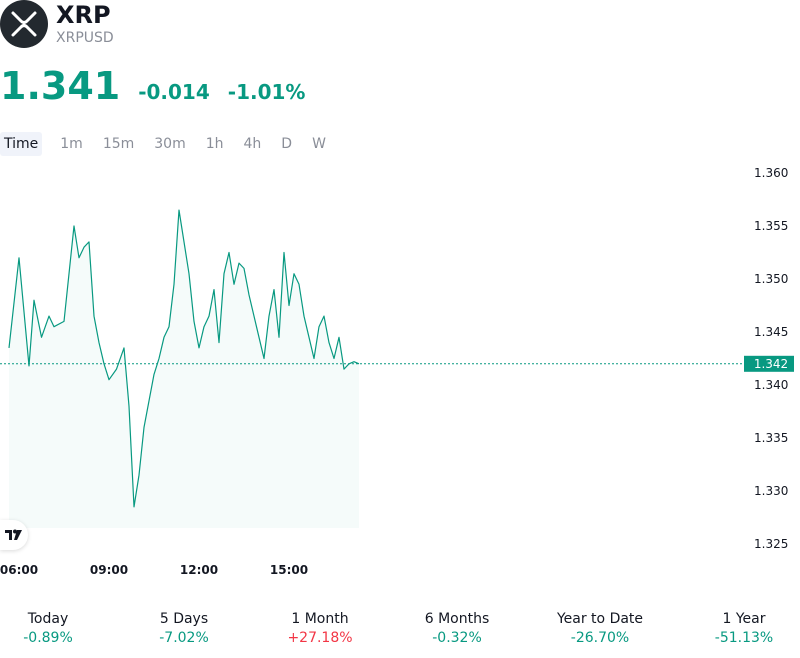 Image resolution: width=800 pixels, height=658 pixels. Describe the element at coordinates (109, 570) in the screenshot. I see `x-tick-label: 09:00` at that location.